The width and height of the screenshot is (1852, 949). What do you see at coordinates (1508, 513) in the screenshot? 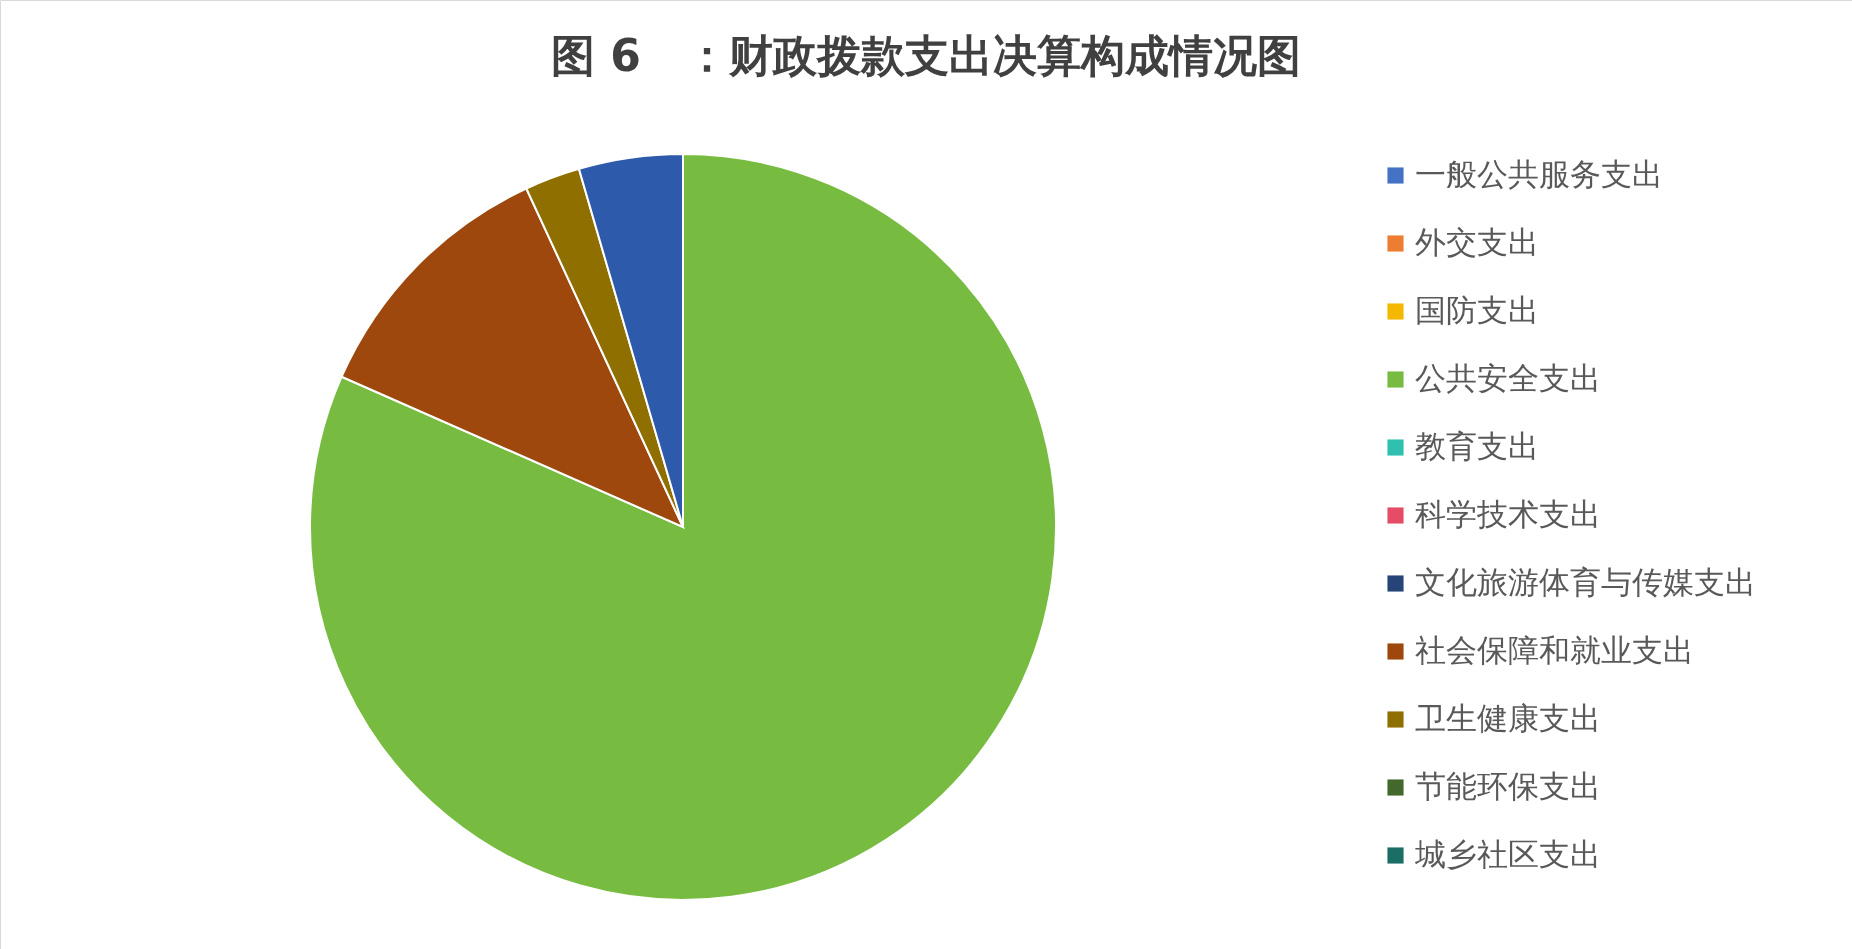
I see `legend-label: 科学技术支出` at bounding box center [1508, 513].